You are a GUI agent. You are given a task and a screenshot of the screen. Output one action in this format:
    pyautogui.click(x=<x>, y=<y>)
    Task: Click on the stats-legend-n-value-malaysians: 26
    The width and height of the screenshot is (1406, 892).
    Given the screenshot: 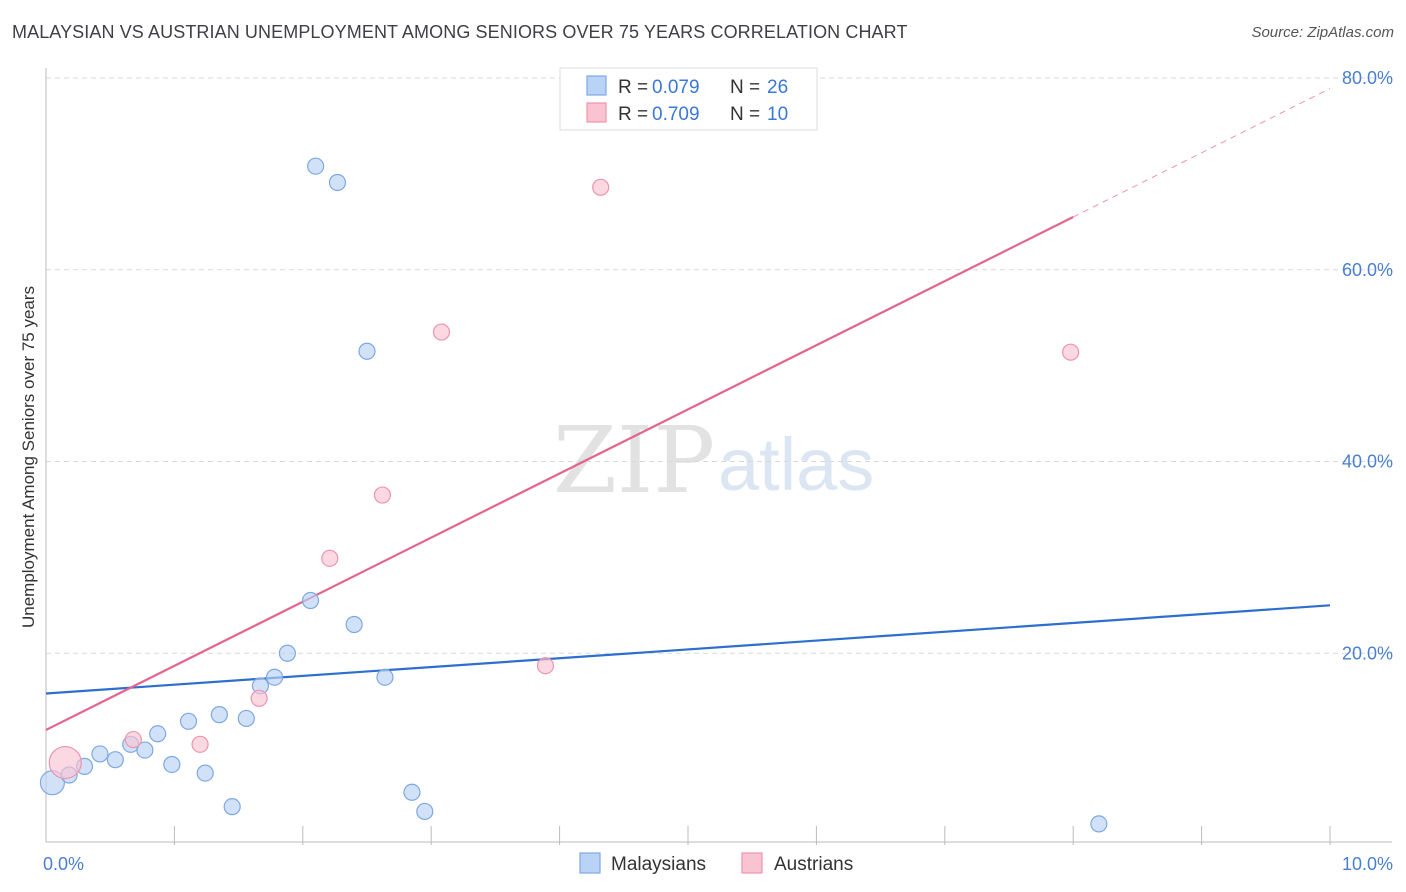 What is the action you would take?
    pyautogui.click(x=777, y=87)
    